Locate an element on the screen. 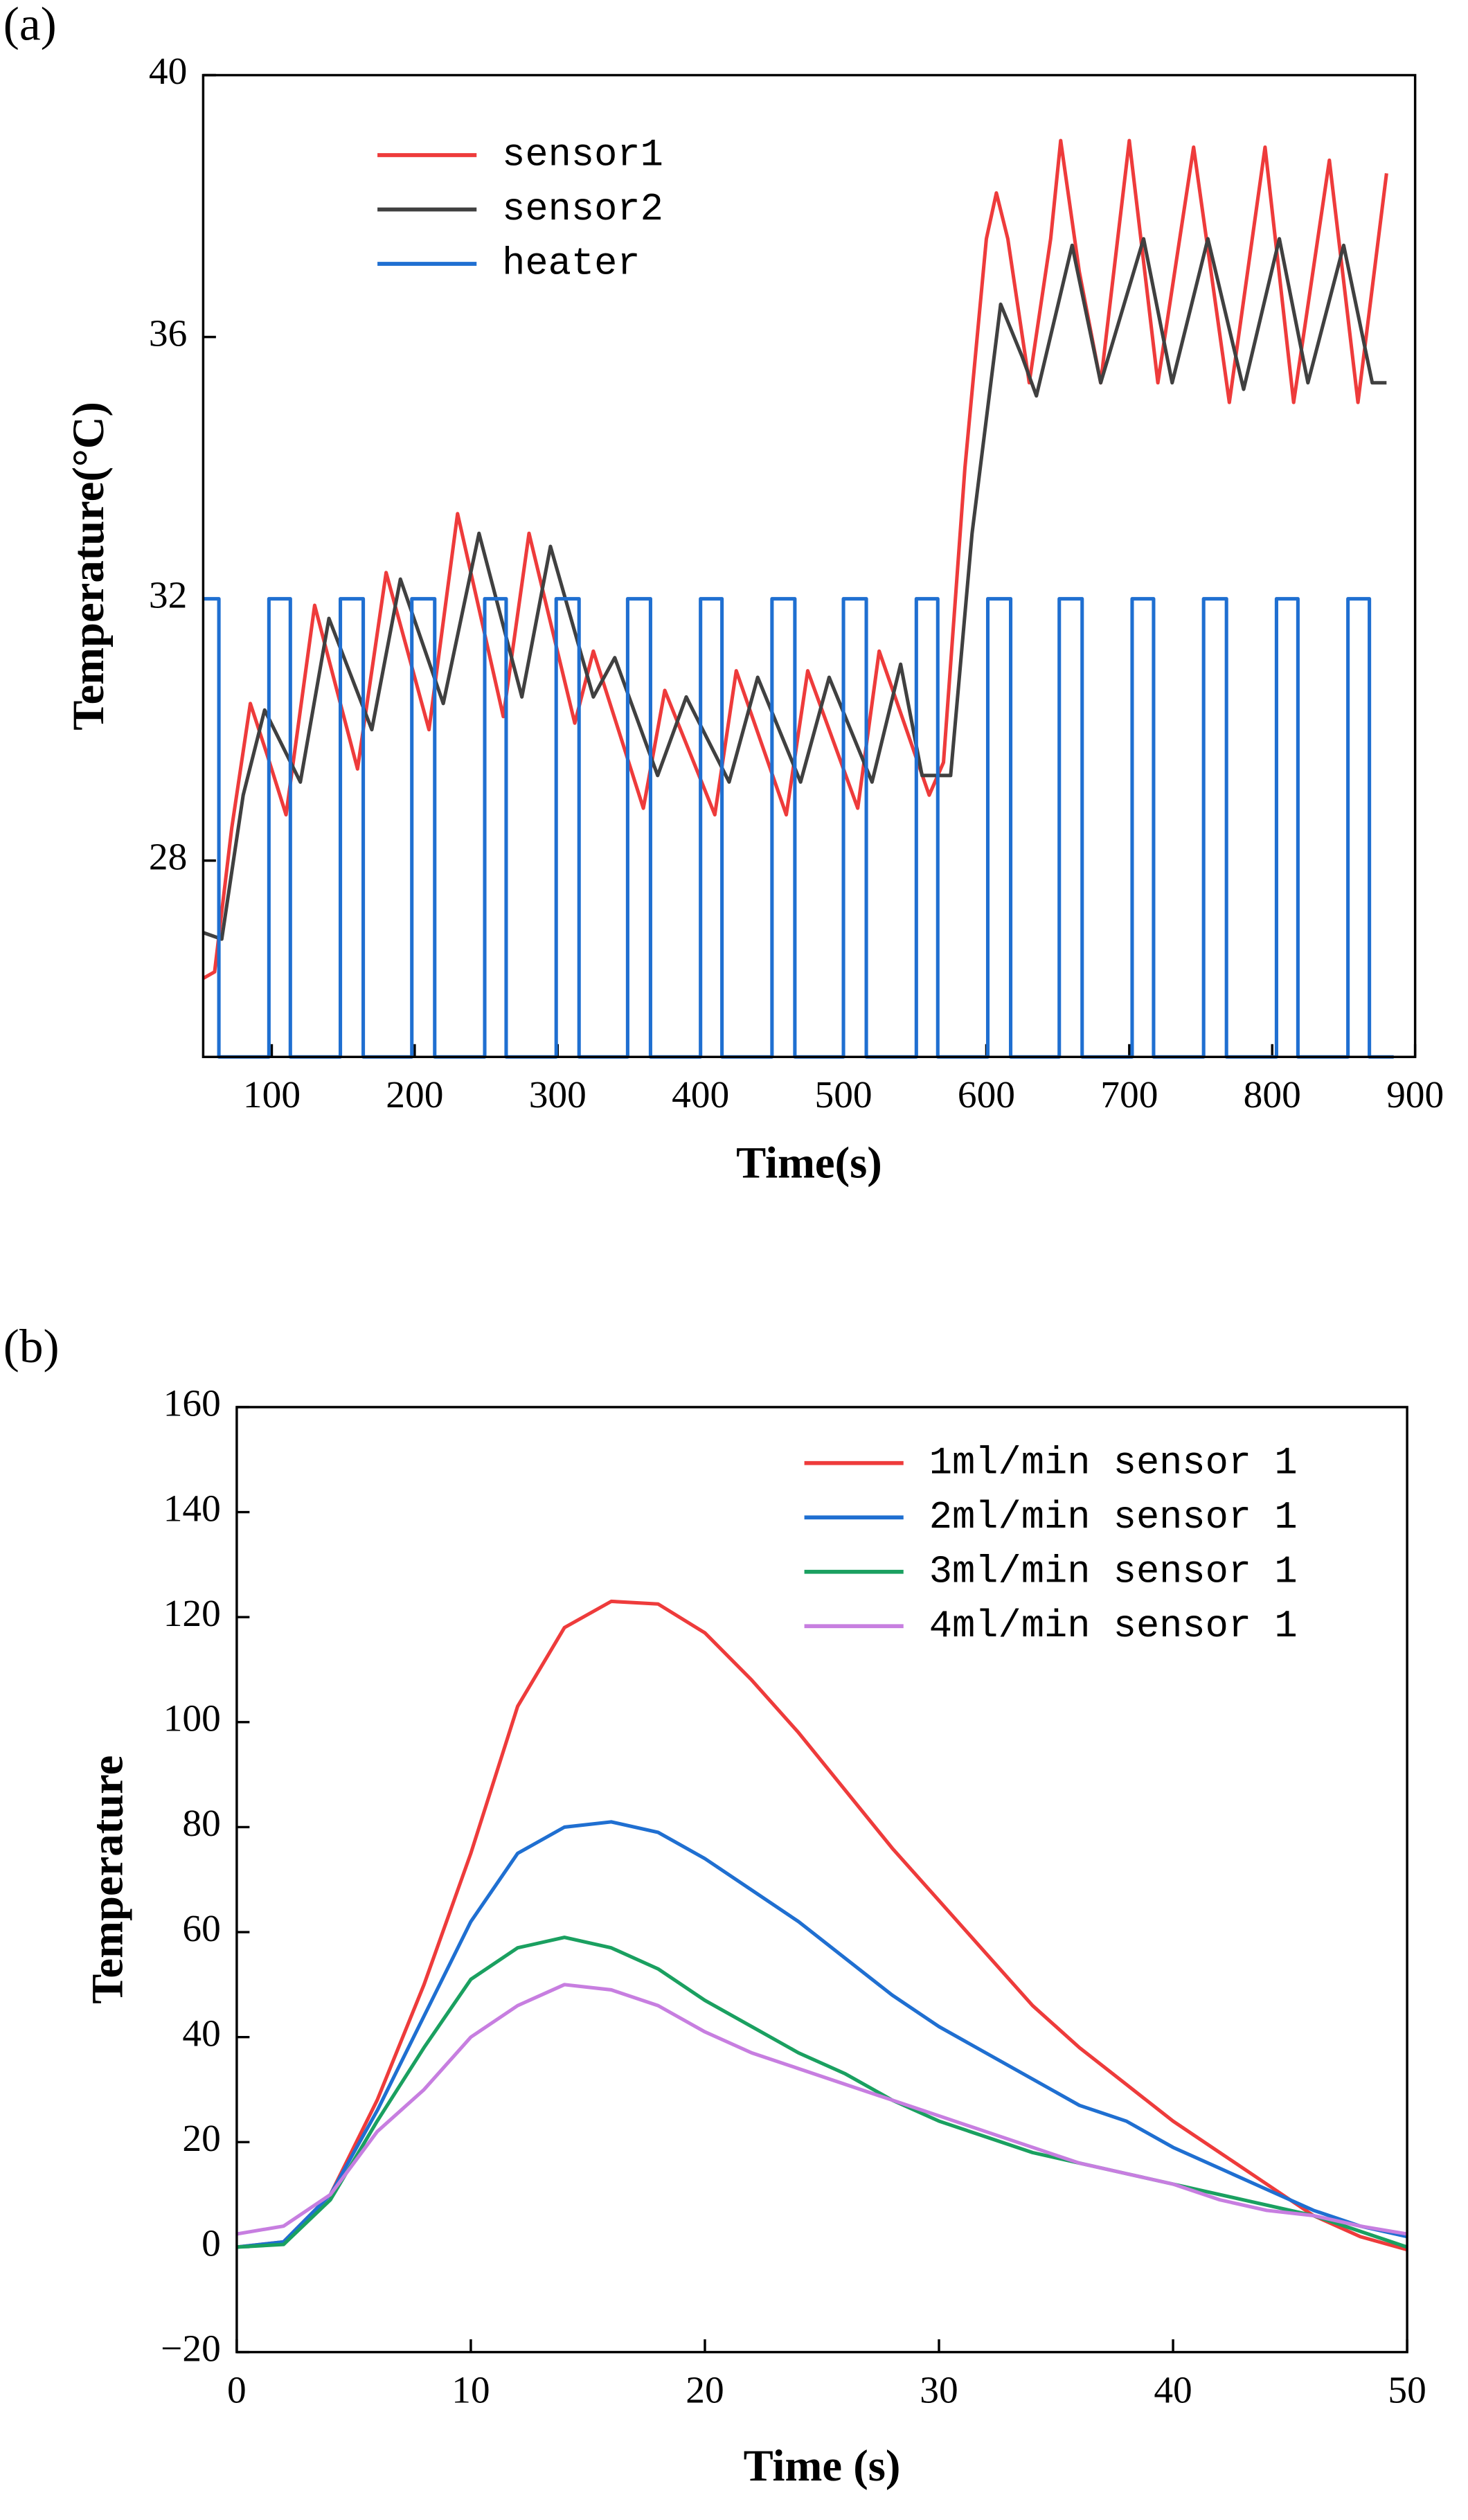  legend-label: 1ml/min sensor 1 is located at coordinates (1113, 1463).